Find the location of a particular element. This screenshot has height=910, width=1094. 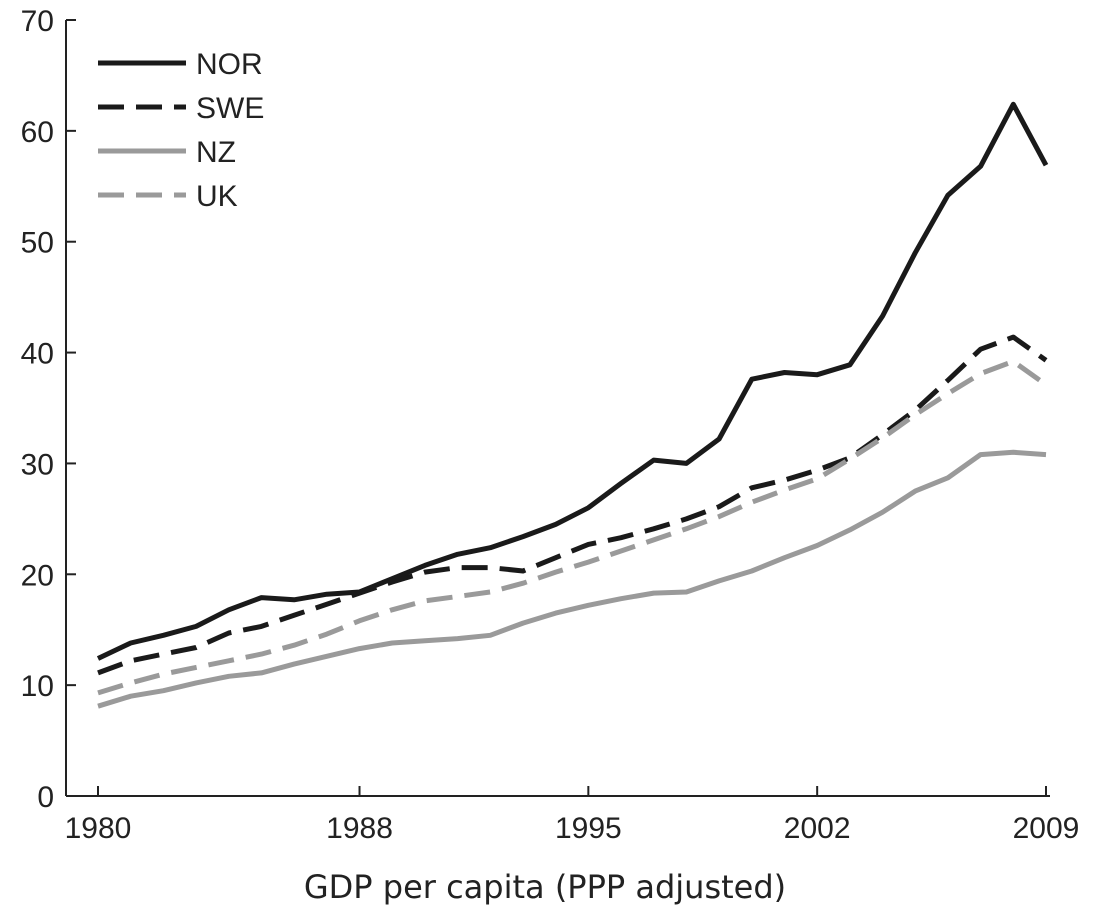

y-tick-label: 40 is located at coordinates (37, 354).